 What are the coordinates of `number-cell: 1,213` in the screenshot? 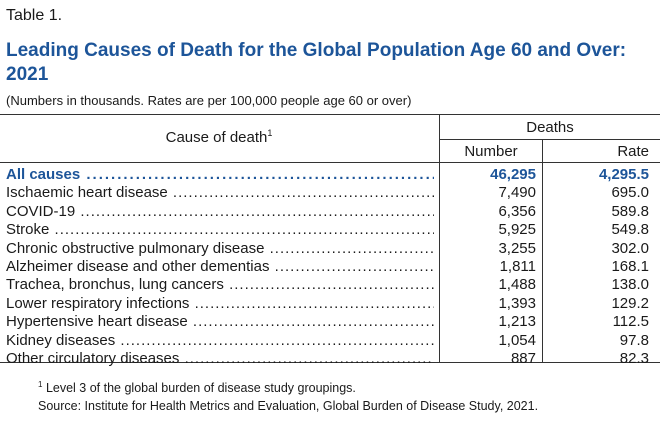 It's located at (517, 322).